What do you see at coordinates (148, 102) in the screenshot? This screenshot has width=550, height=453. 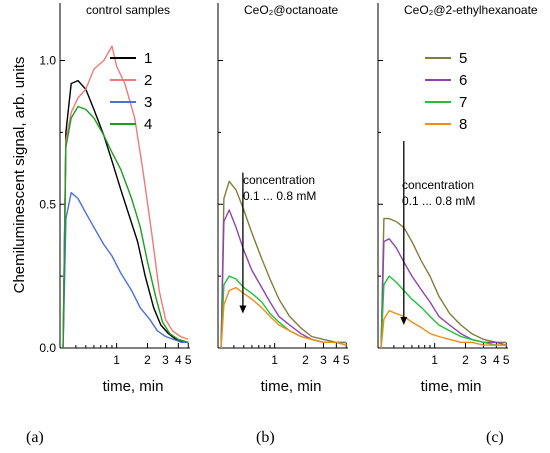 I see `legend-label-3: 3` at bounding box center [148, 102].